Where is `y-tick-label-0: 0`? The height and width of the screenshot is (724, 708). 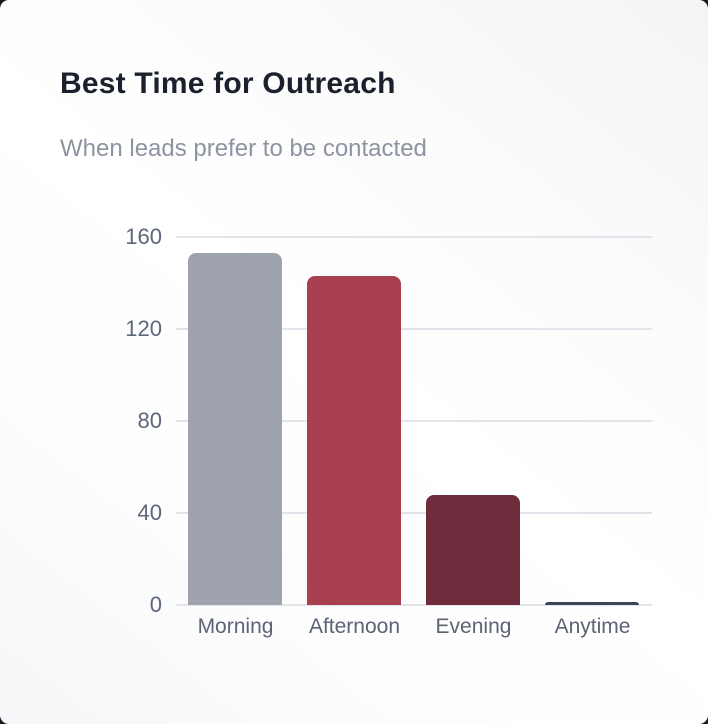
y-tick-label-0: 0 is located at coordinates (155, 604).